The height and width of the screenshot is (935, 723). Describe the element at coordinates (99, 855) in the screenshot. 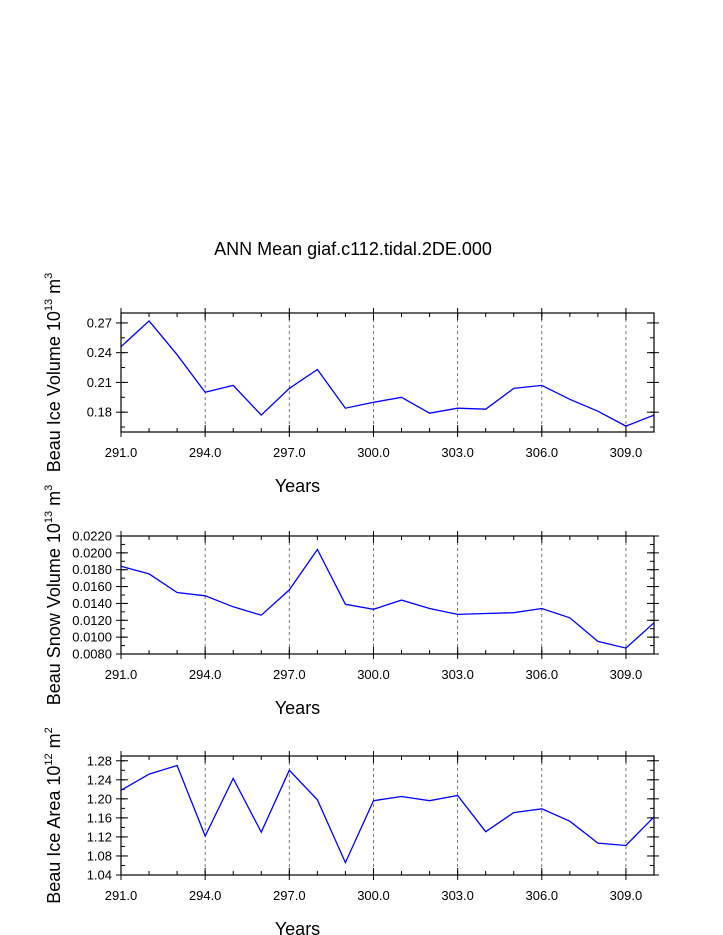

I see `y-tick-label: 1.08` at that location.